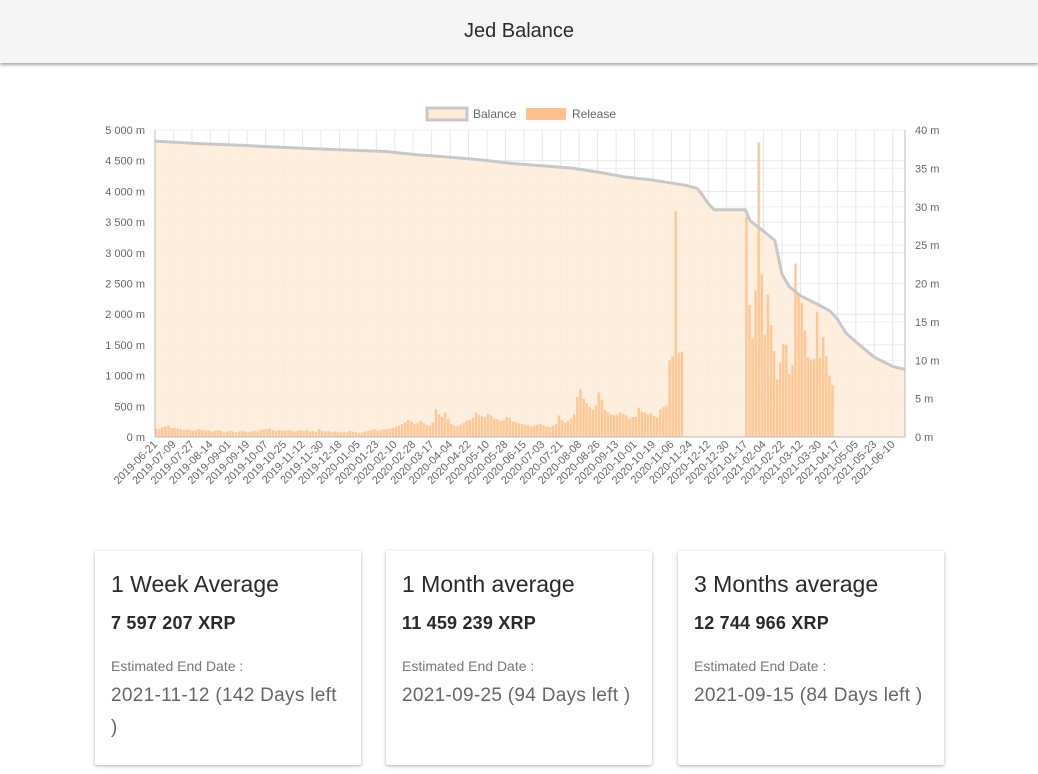 Image resolution: width=1038 pixels, height=774 pixels. What do you see at coordinates (927, 323) in the screenshot?
I see `y-right-tick-label: 15 m` at bounding box center [927, 323].